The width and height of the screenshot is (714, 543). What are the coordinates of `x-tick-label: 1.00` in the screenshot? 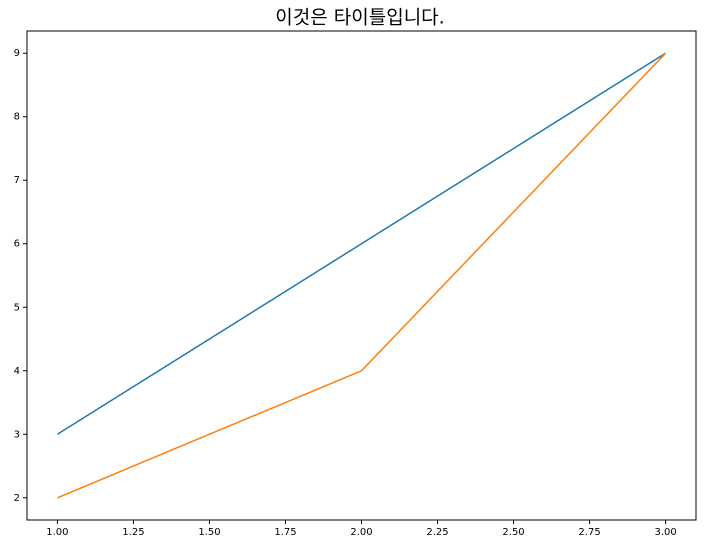 It's located at (57, 532).